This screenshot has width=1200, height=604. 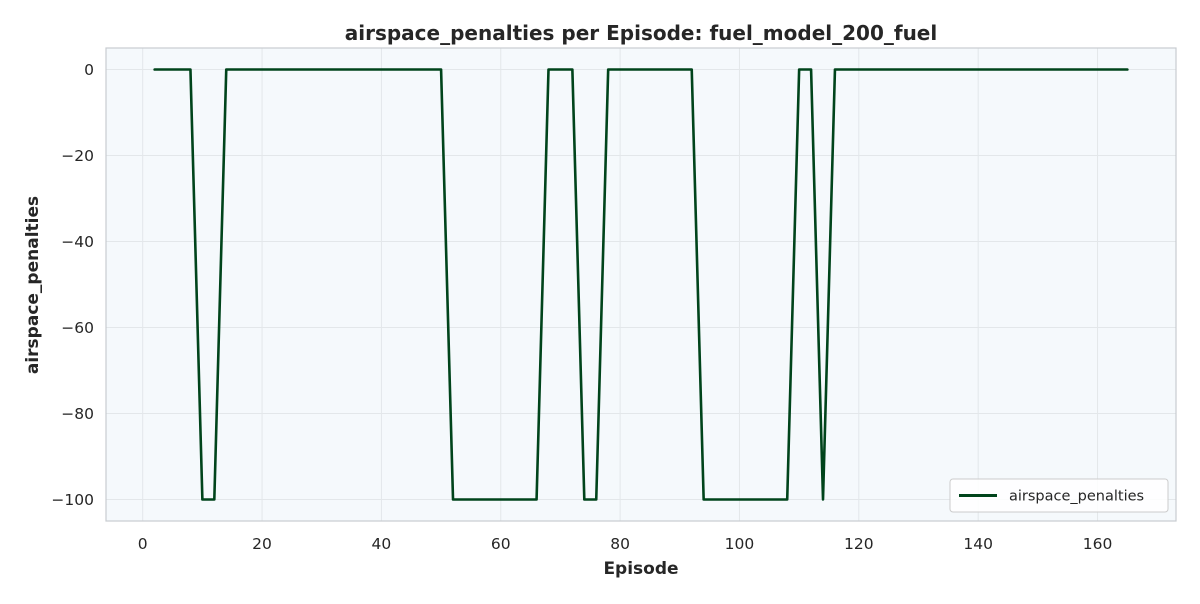 I want to click on x-tick-label: 120, so click(x=859, y=544).